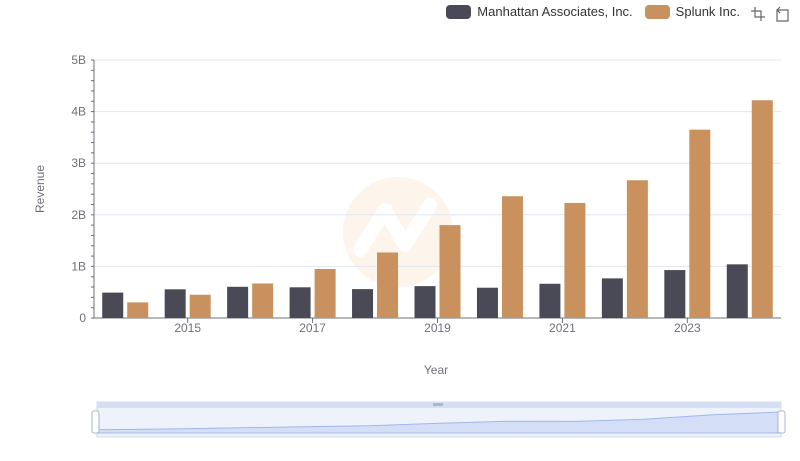 The image size is (800, 461). I want to click on x-tick-label: 2019, so click(437, 328).